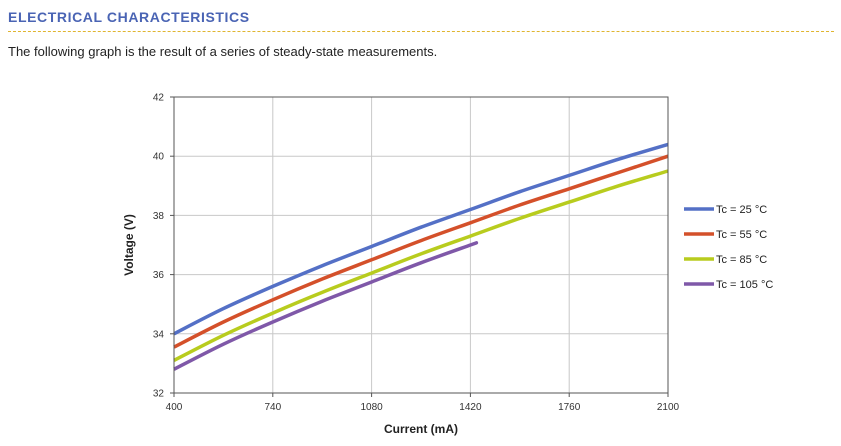  What do you see at coordinates (272, 407) in the screenshot?
I see `x-tick-label: 740` at bounding box center [272, 407].